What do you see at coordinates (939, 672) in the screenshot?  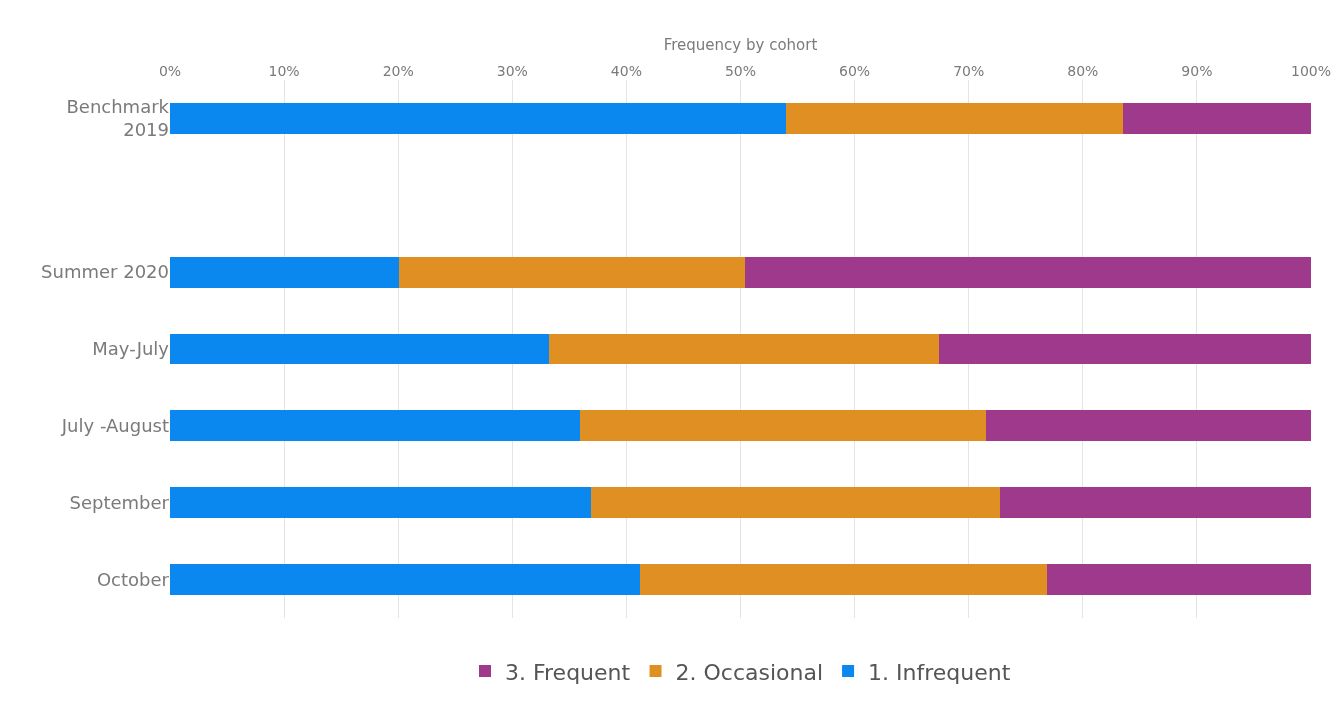 I see `legend-label: 1. Infrequent` at bounding box center [939, 672].